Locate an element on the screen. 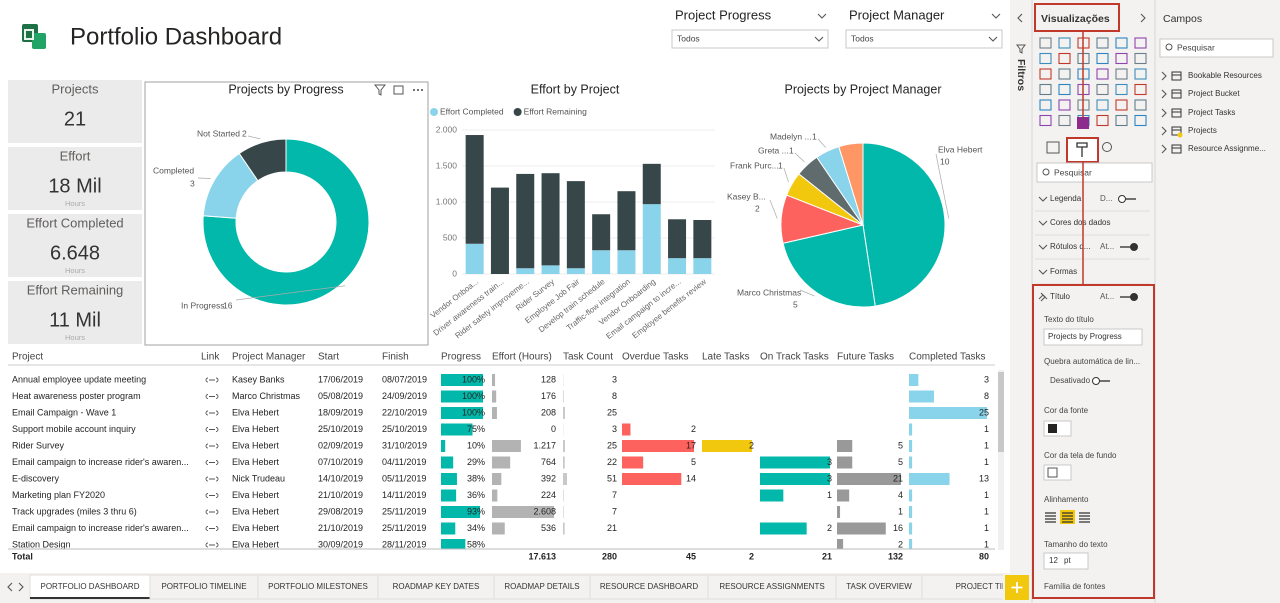 The height and width of the screenshot is (603, 1280). format-section: Cores dos dados is located at coordinates (1080, 222).